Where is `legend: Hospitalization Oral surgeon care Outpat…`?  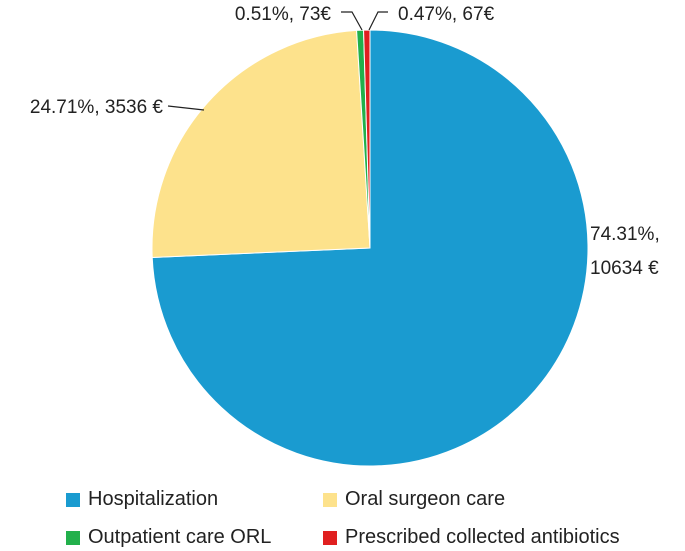
legend: Hospitalization Oral surgeon care Outpat… is located at coordinates (342, 516).